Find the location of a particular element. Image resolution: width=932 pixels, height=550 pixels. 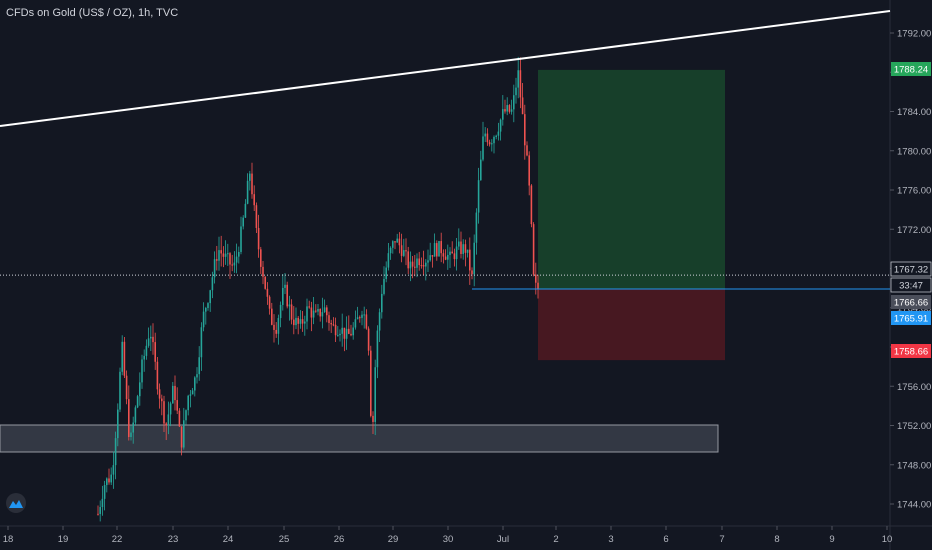

profit-zone is located at coordinates (631, 179).